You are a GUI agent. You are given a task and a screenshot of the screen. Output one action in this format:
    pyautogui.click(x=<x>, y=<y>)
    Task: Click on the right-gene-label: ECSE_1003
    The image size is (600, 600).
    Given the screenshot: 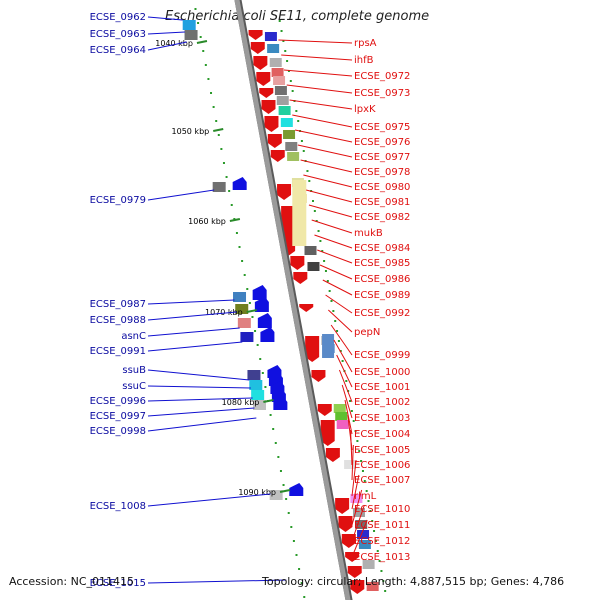 What is the action you would take?
    pyautogui.click(x=382, y=418)
    